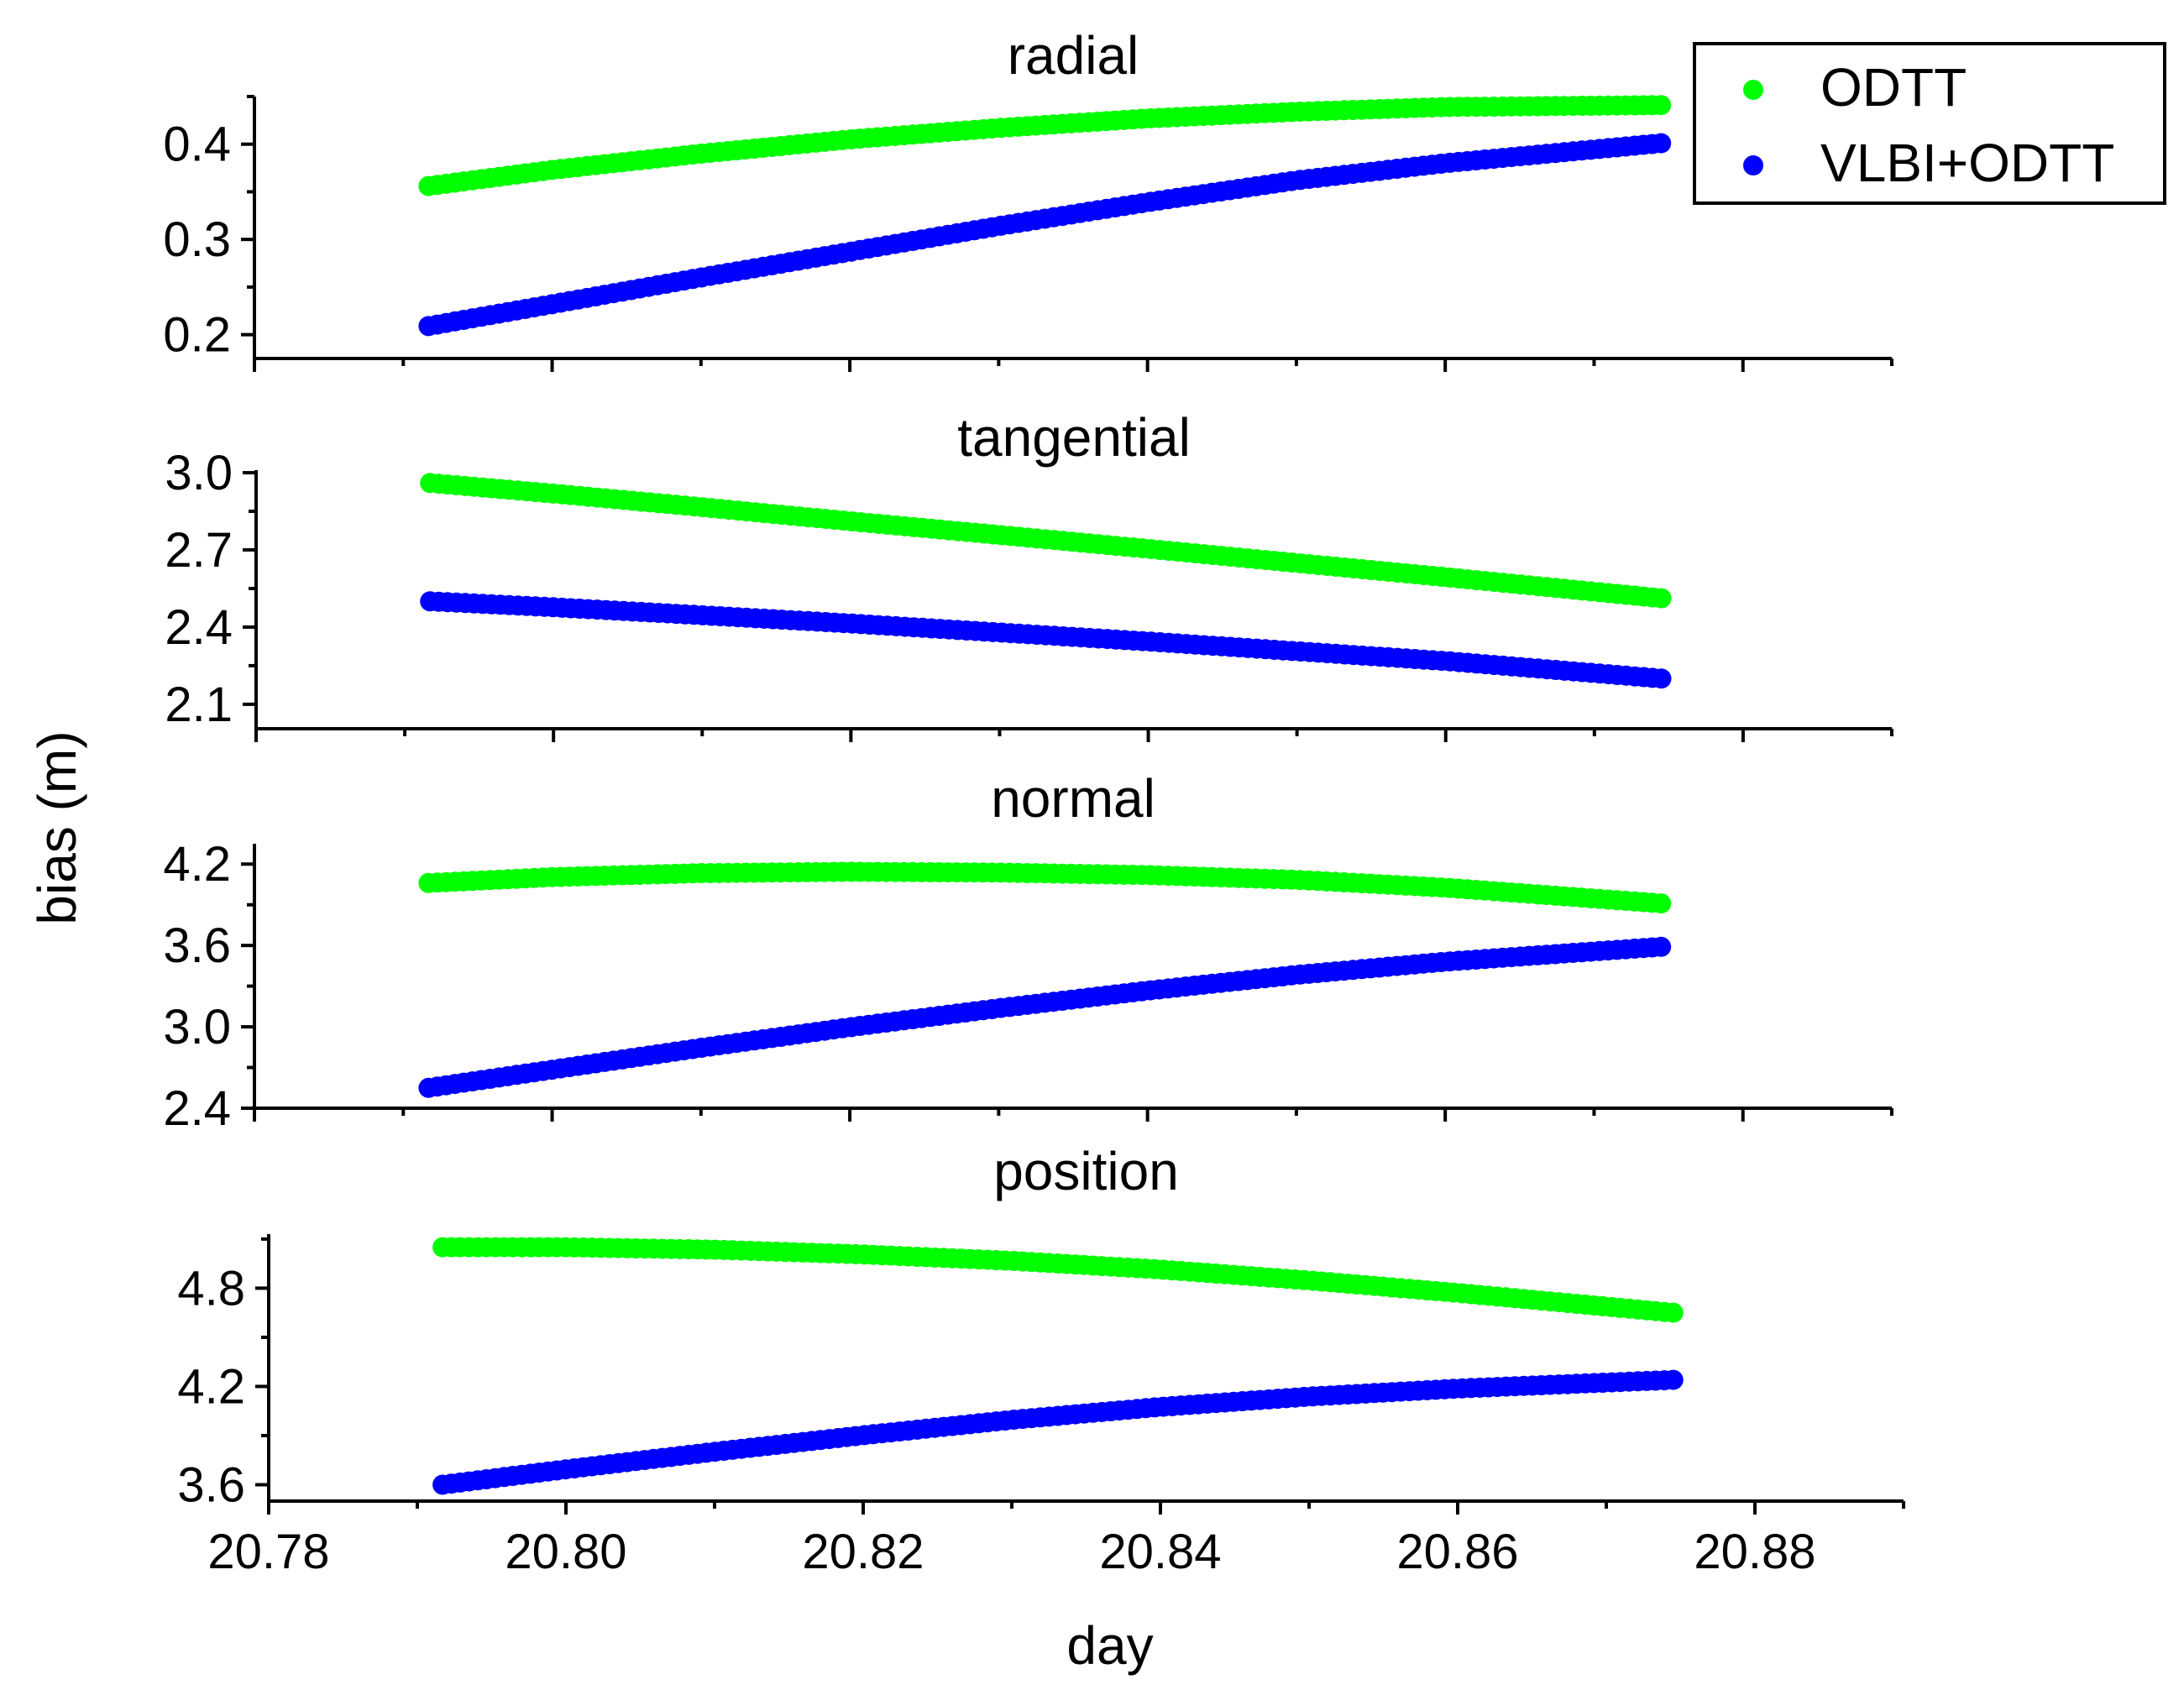 The image size is (2184, 1690). I want to click on x-axis-title: day, so click(1109, 1645).